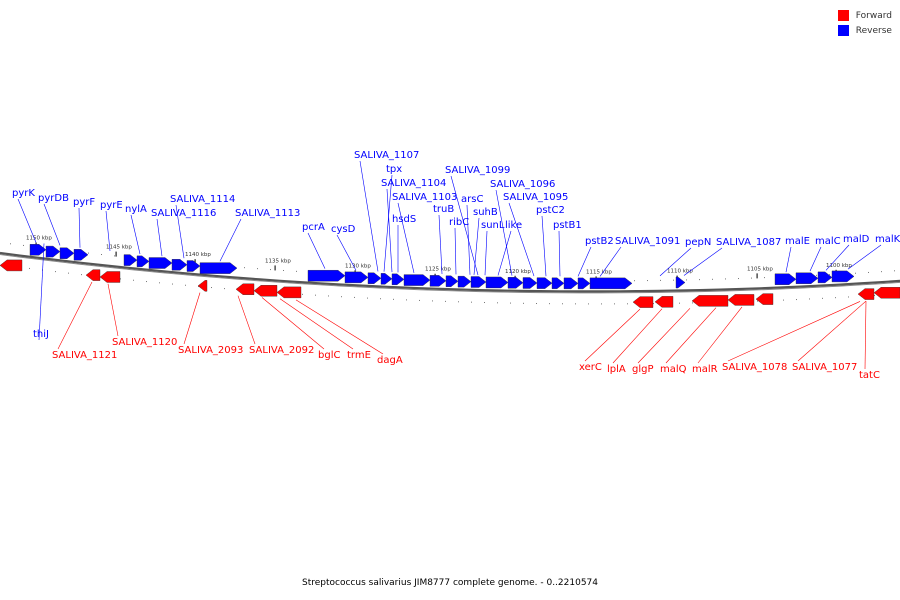 The height and width of the screenshot is (600, 900). What do you see at coordinates (281, 350) in the screenshot?
I see `forward-gene-label: SALIVA_2092` at bounding box center [281, 350].